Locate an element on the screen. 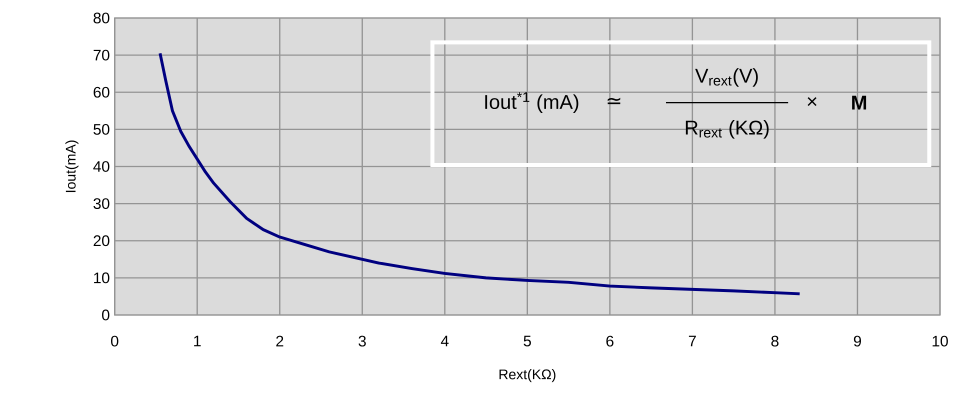 This screenshot has width=958, height=409. annotation: ≃ is located at coordinates (614, 101).